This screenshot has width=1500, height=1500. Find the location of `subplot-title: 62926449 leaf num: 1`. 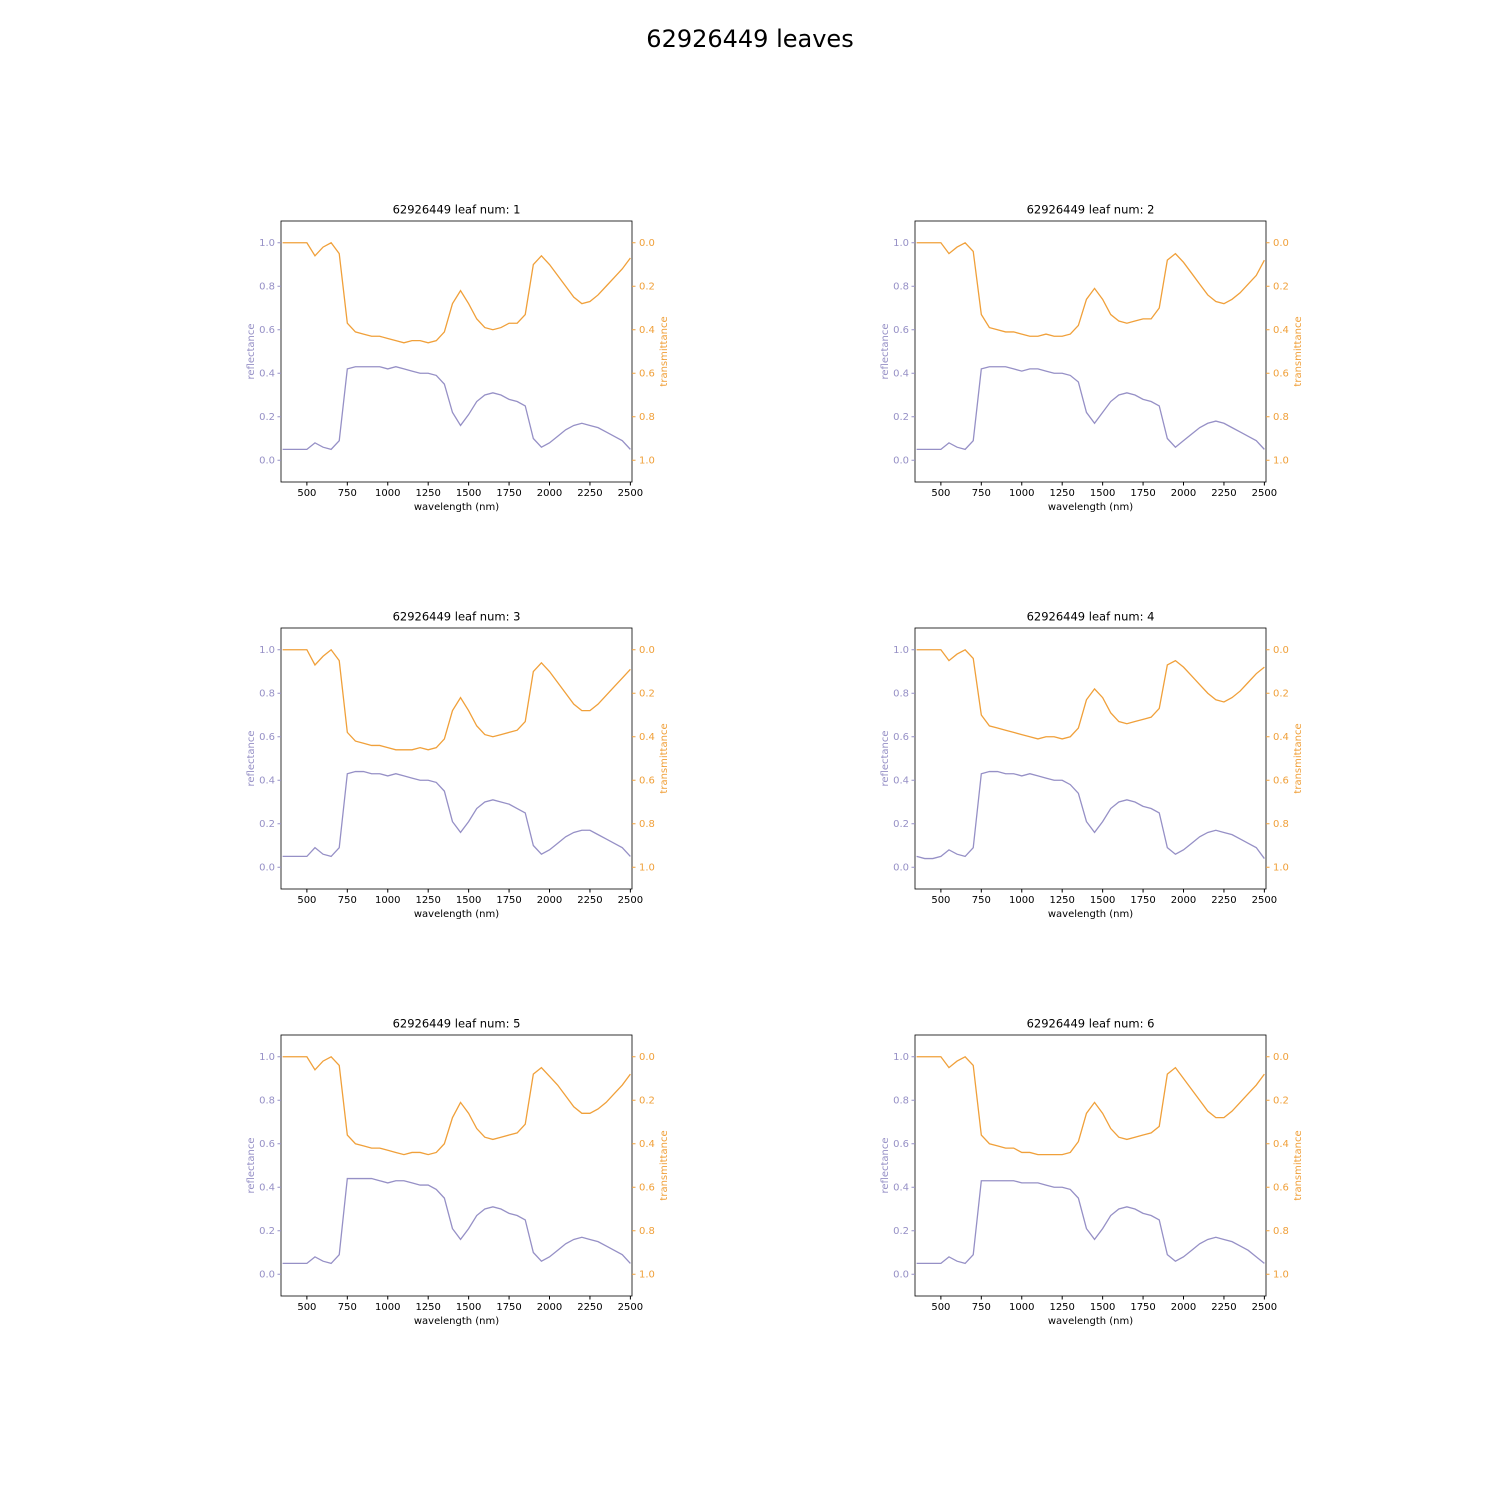

subplot-title: 62926449 leaf num: 1 is located at coordinates (457, 210).